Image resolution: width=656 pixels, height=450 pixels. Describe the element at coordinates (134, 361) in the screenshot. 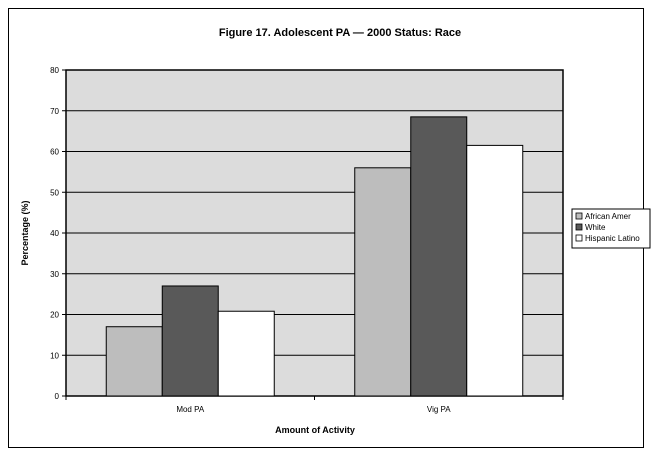

I see `bar-african-amer-mod-pa` at that location.